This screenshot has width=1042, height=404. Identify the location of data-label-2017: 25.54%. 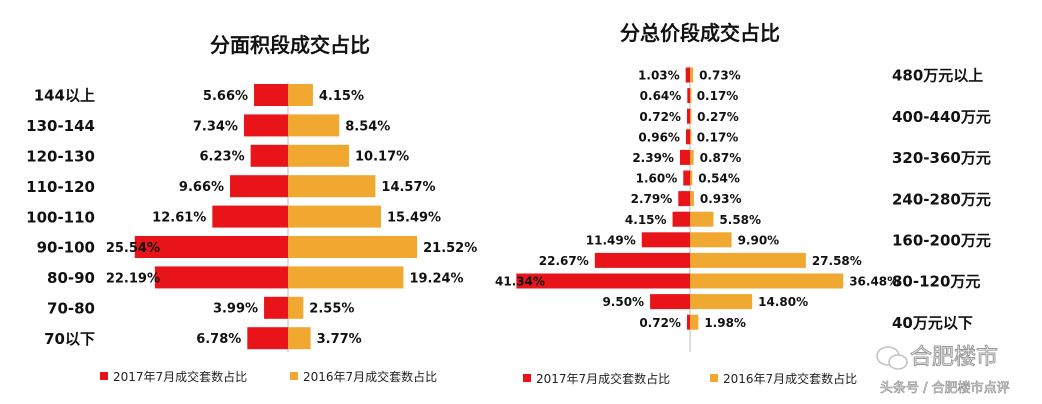
(133, 248).